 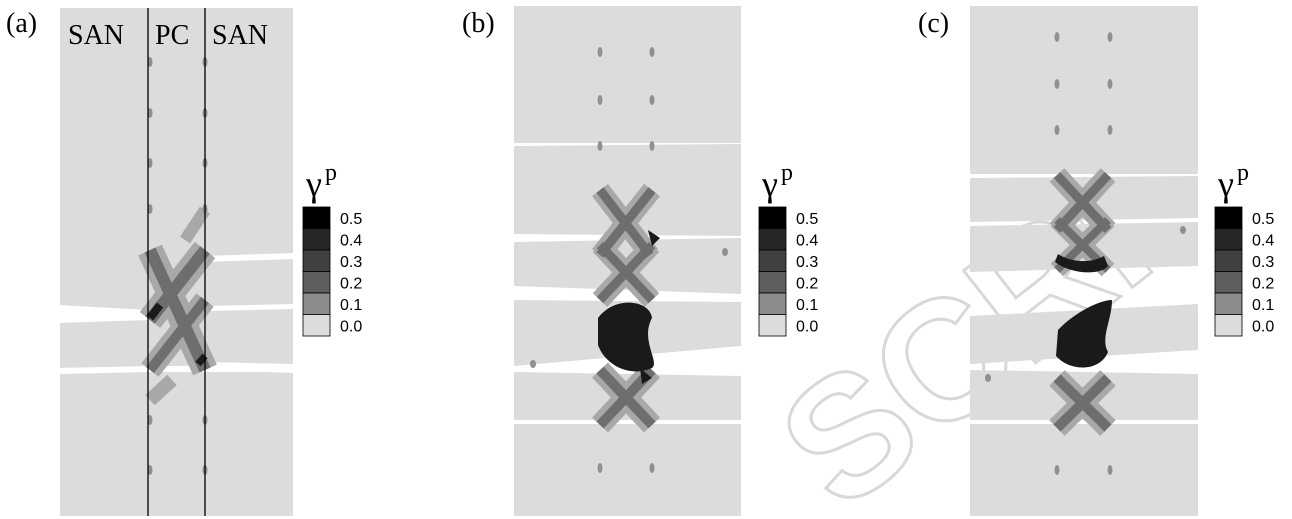 I want to click on region-label-pc: PC, so click(x=172, y=35).